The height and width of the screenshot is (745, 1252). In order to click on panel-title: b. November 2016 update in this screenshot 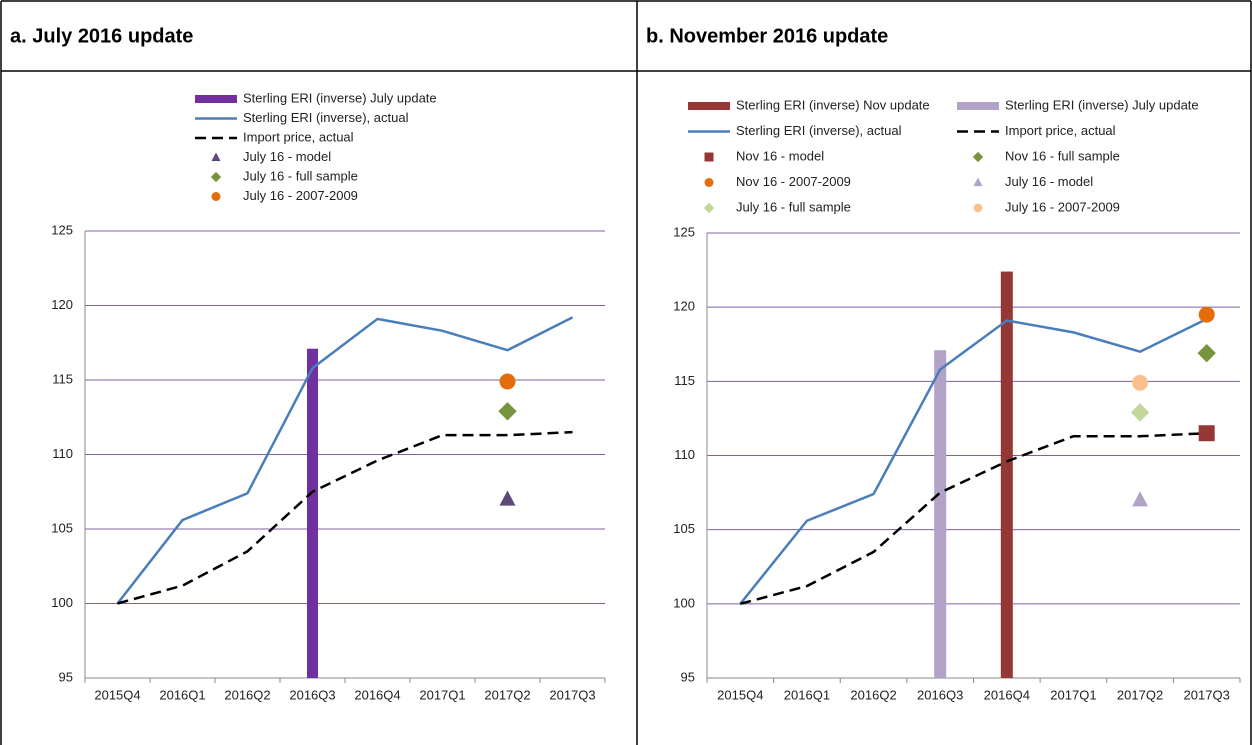, I will do `click(767, 36)`.